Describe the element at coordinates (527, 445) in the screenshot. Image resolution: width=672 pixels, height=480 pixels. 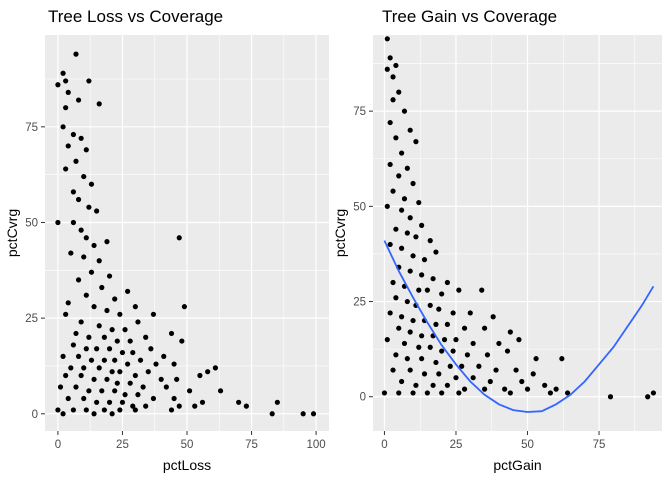
I see `x-tick-label: 50` at that location.